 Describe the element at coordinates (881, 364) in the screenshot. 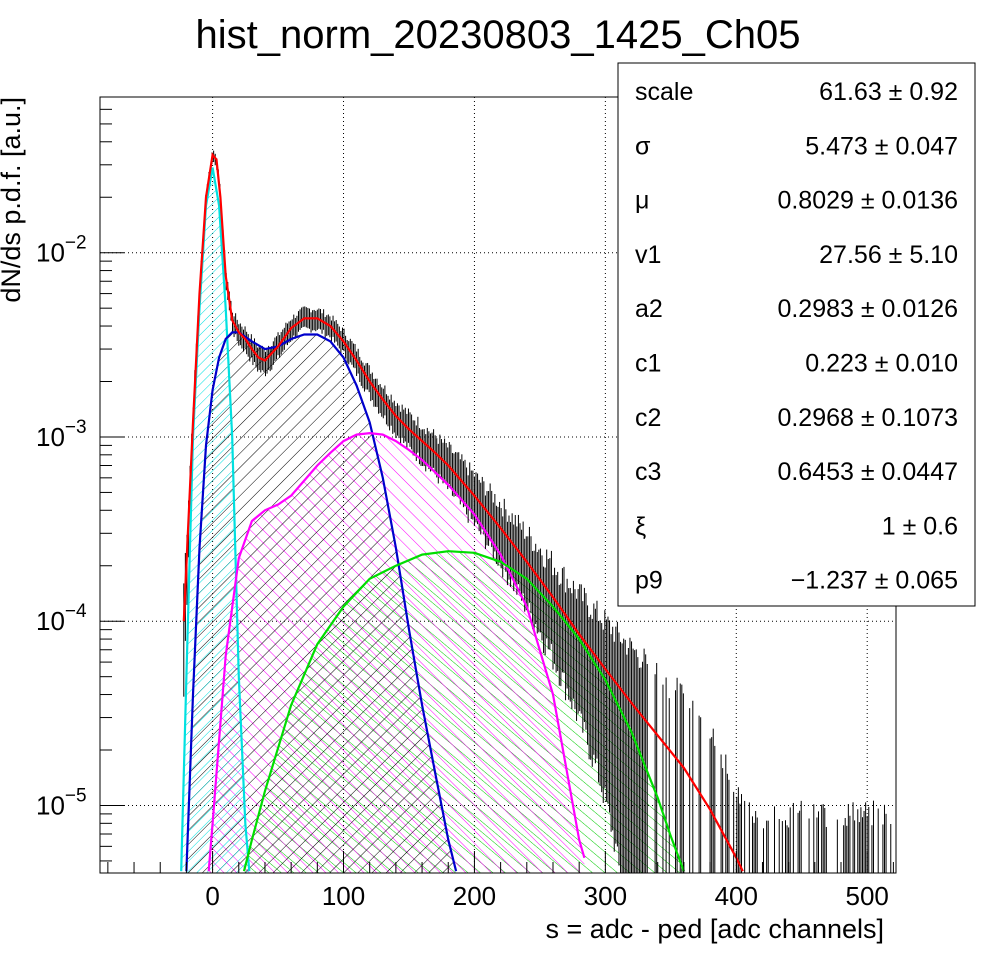

I see `stat-value: 0.223 ± 0.010` at that location.